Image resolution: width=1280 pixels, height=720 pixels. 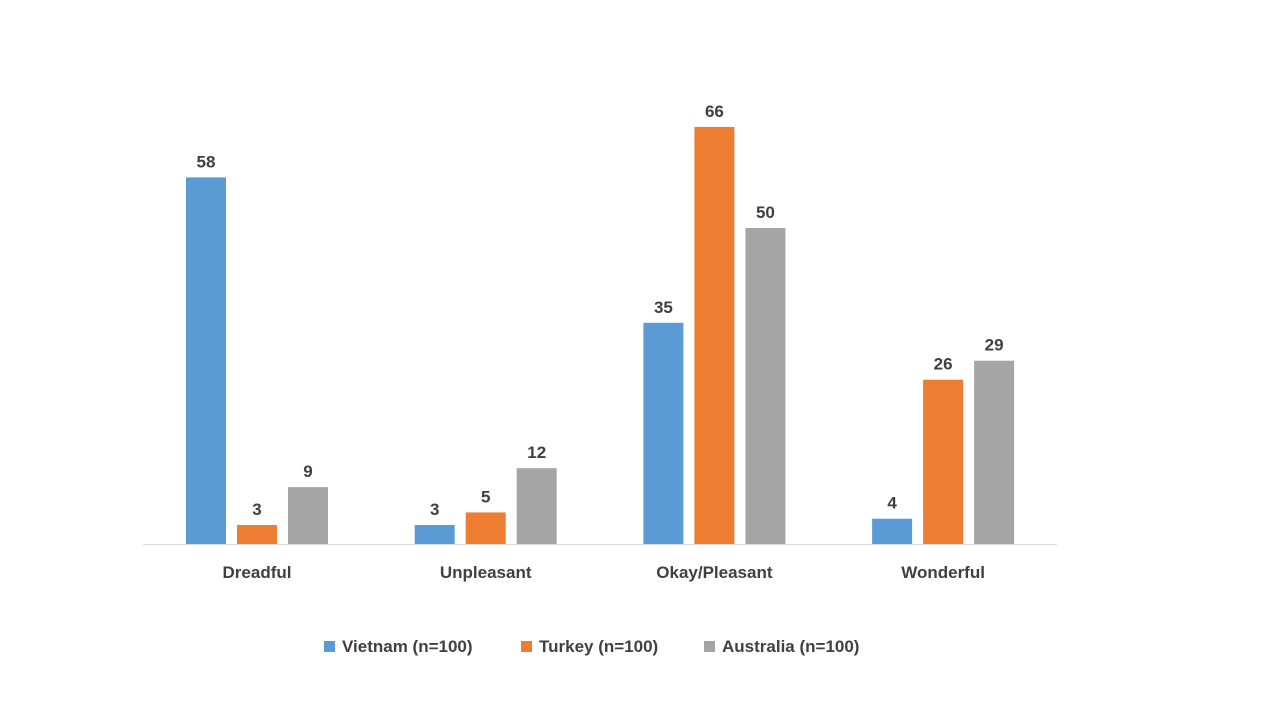 I want to click on data-label-wonderful-vietnam: 4, so click(x=892, y=503).